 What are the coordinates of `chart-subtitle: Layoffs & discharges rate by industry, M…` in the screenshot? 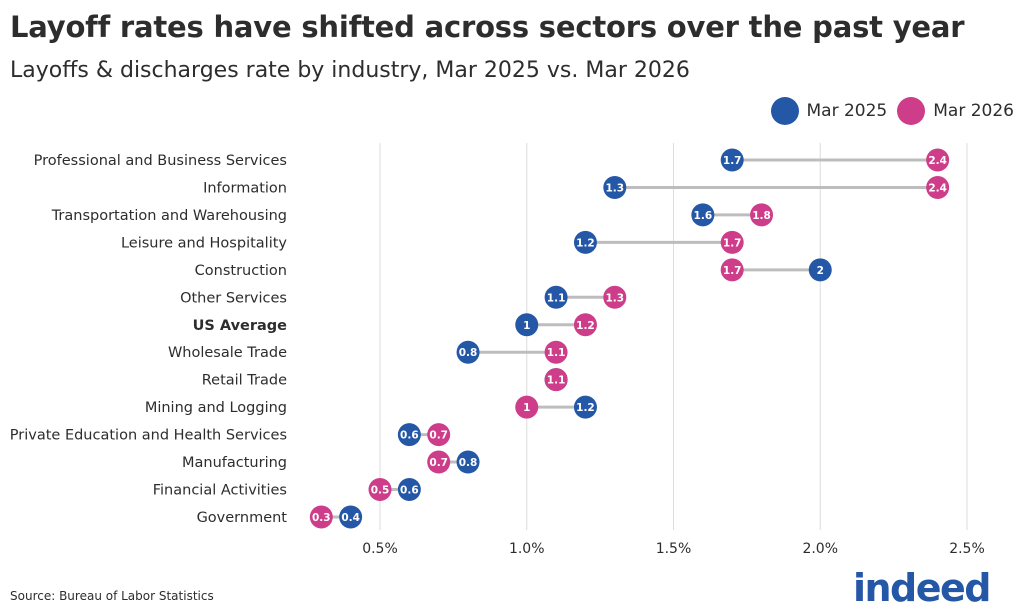 It's located at (350, 70).